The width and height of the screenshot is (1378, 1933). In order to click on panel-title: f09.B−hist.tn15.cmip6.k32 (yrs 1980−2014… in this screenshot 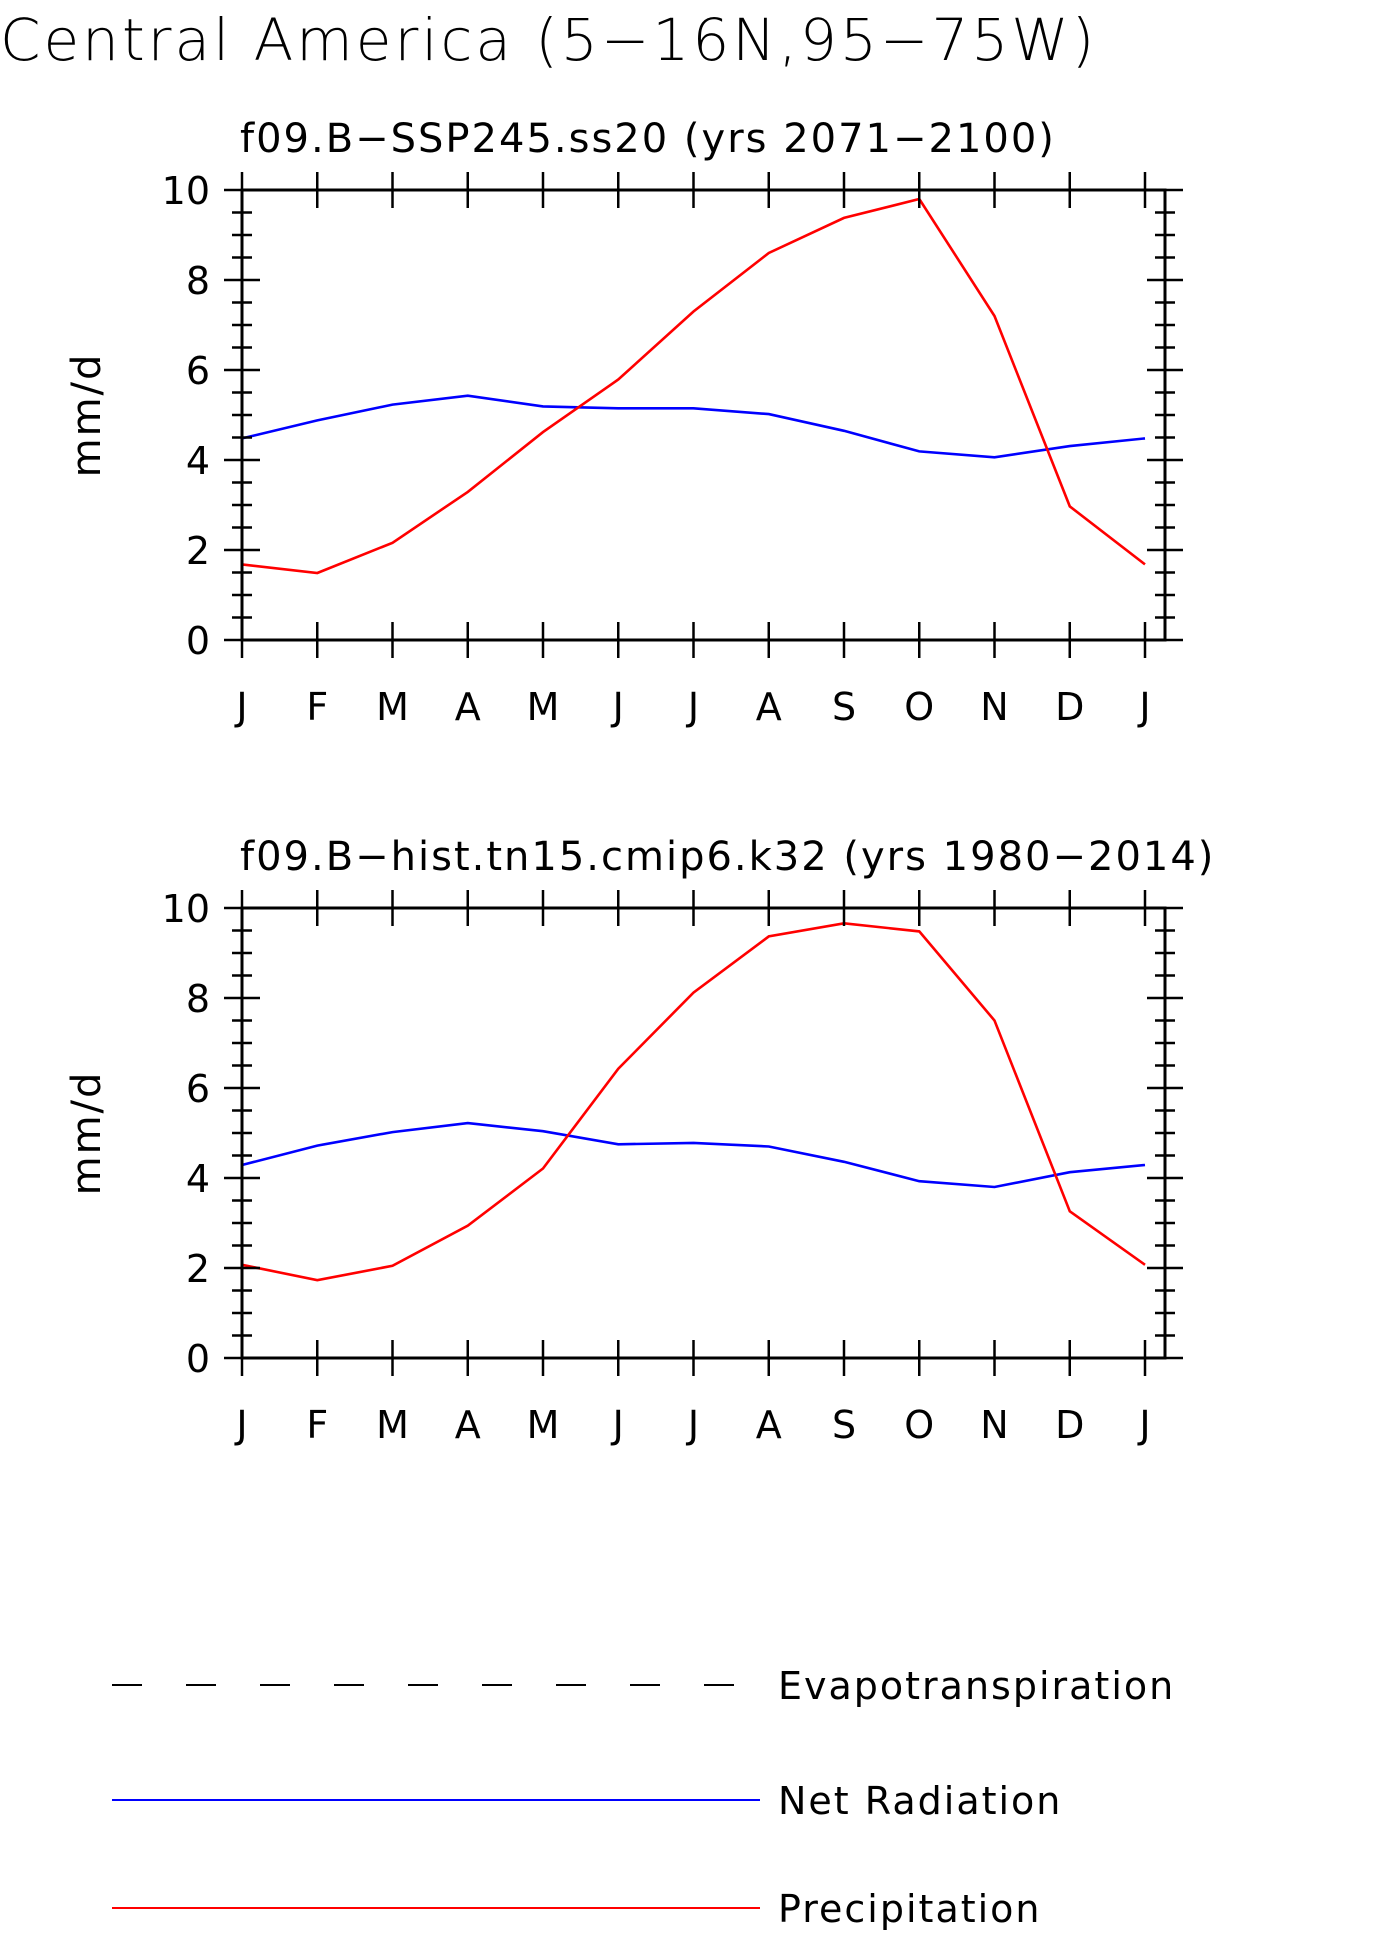, I will do `click(727, 857)`.